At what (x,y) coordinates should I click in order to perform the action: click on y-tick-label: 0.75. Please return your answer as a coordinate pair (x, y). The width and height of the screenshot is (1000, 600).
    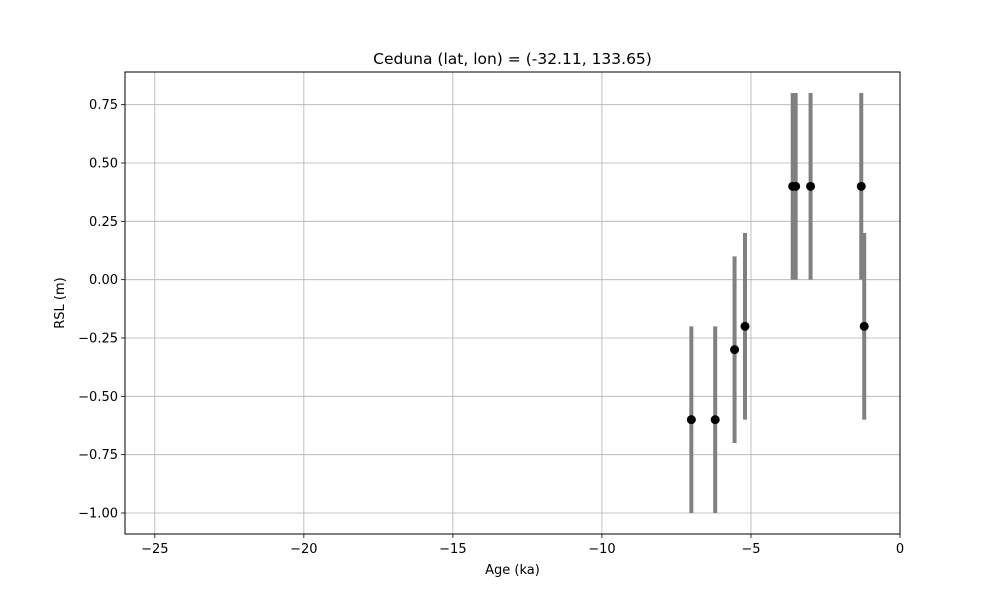
    Looking at the image, I should click on (103, 105).